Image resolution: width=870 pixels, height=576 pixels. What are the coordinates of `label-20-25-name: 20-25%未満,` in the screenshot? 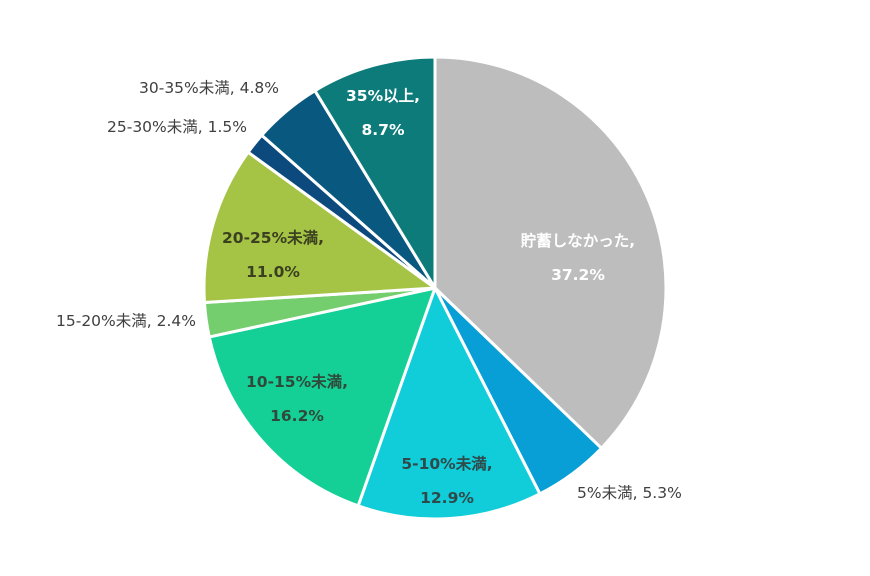 It's located at (273, 238).